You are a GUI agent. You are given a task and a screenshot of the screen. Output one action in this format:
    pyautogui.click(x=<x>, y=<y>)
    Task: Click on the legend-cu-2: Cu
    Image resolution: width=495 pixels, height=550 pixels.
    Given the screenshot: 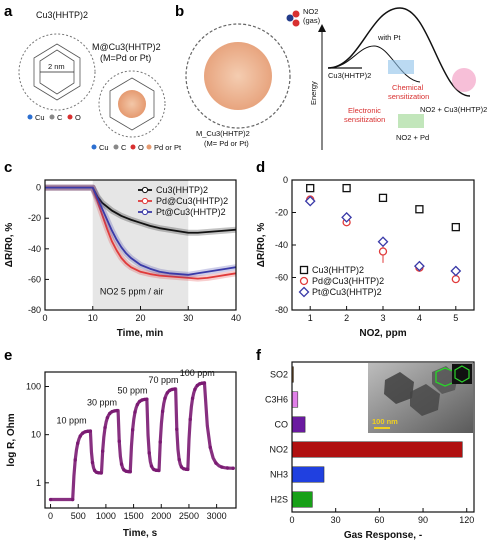 What is the action you would take?
    pyautogui.click(x=104, y=147)
    